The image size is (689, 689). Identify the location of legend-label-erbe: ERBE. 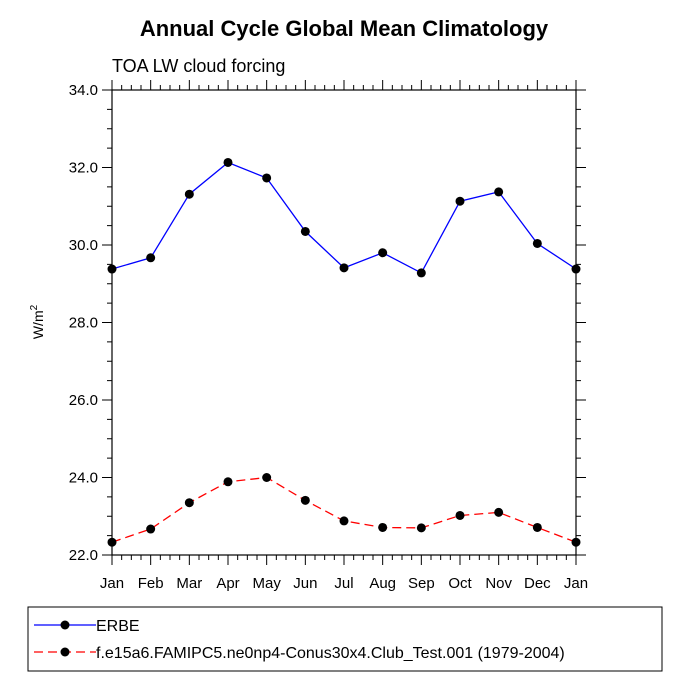
(118, 626).